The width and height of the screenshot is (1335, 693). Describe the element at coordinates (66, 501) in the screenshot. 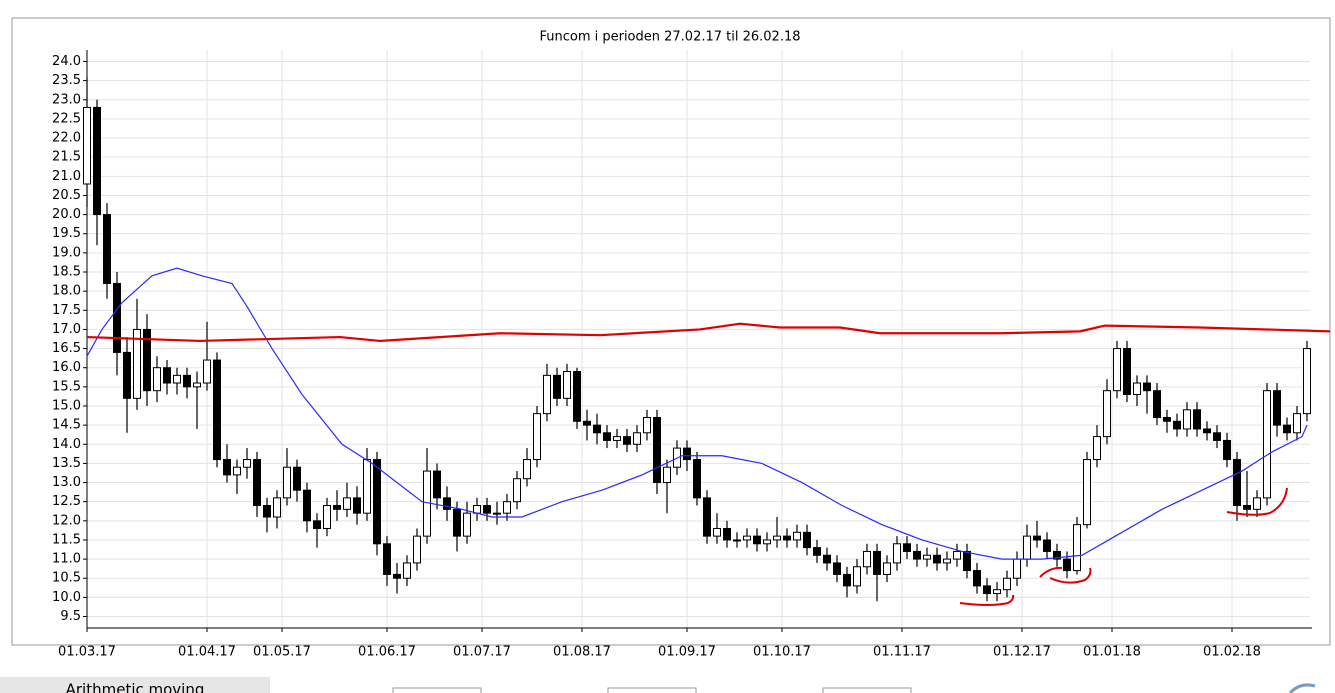

I see `y-tick-label: 12.5` at that location.